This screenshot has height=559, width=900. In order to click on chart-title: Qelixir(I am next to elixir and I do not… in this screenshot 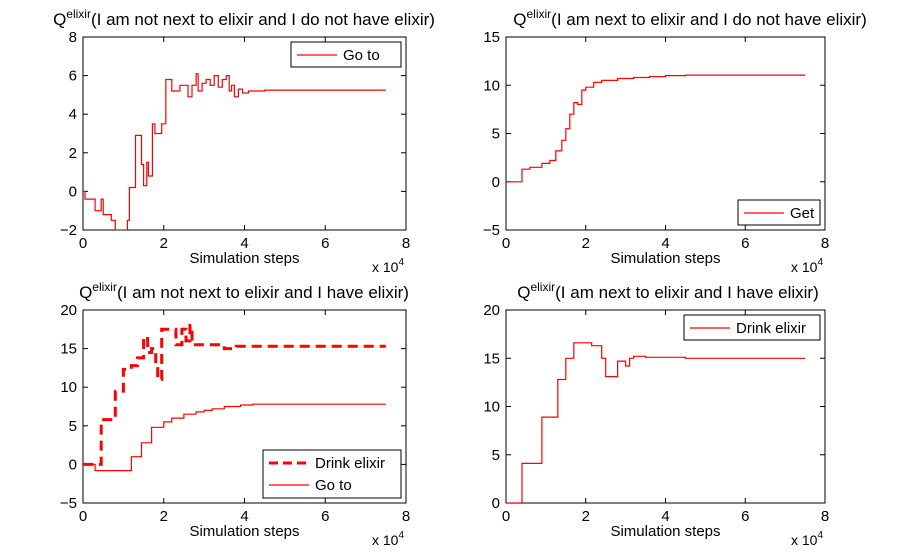, I will do `click(690, 18)`.